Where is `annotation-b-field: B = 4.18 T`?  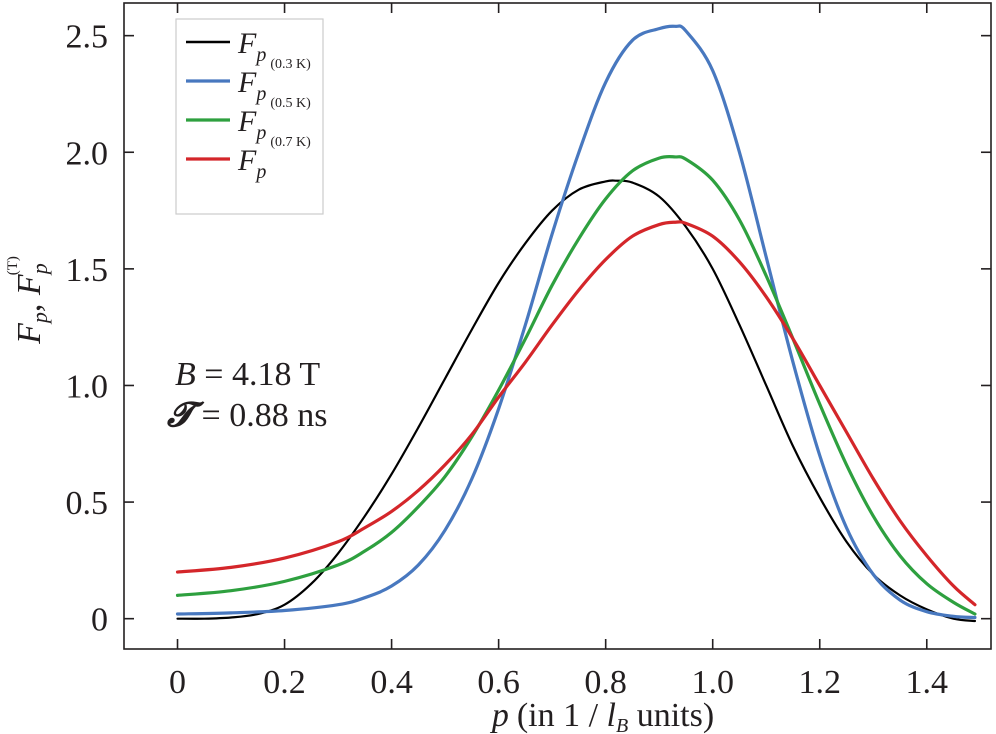
annotation-b-field: B = 4.18 T is located at coordinates (247, 374).